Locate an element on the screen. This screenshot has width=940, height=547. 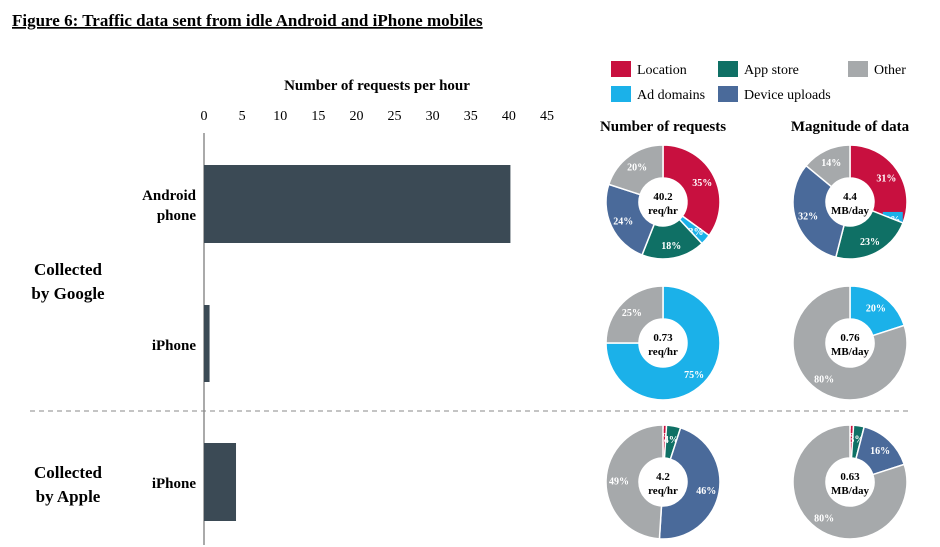
slice-label: 32% is located at coordinates (808, 217).